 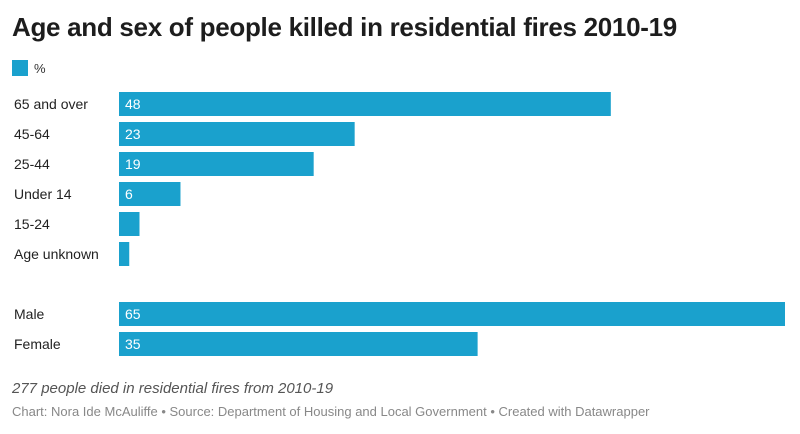 I want to click on legend-swatch, so click(x=20, y=68).